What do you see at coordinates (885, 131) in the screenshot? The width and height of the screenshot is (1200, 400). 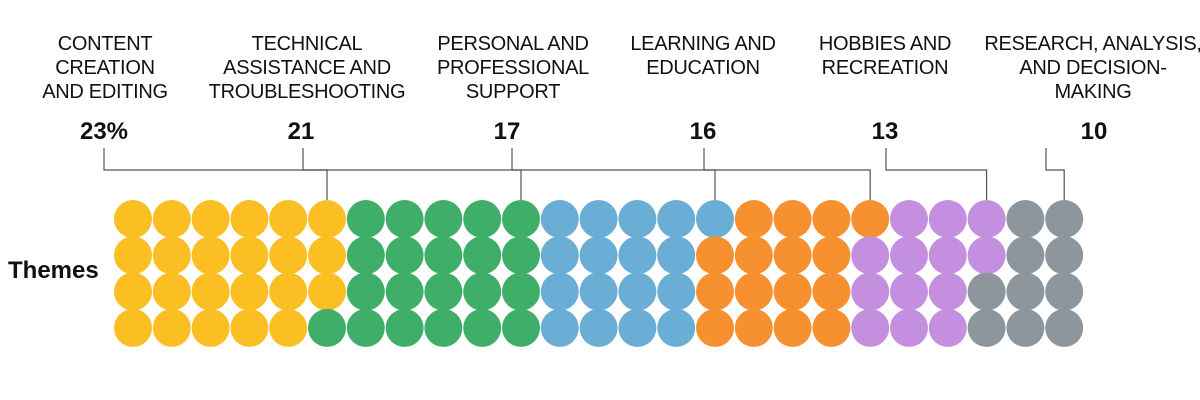 I see `category-value: 13` at bounding box center [885, 131].